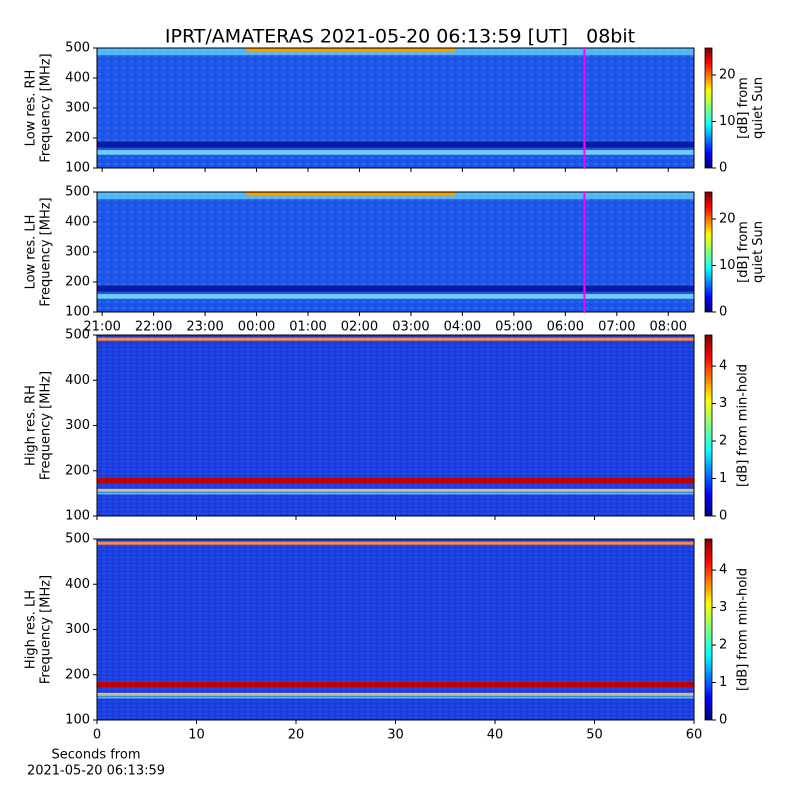  What do you see at coordinates (495, 735) in the screenshot?
I see `x-tick-label: 40` at bounding box center [495, 735].